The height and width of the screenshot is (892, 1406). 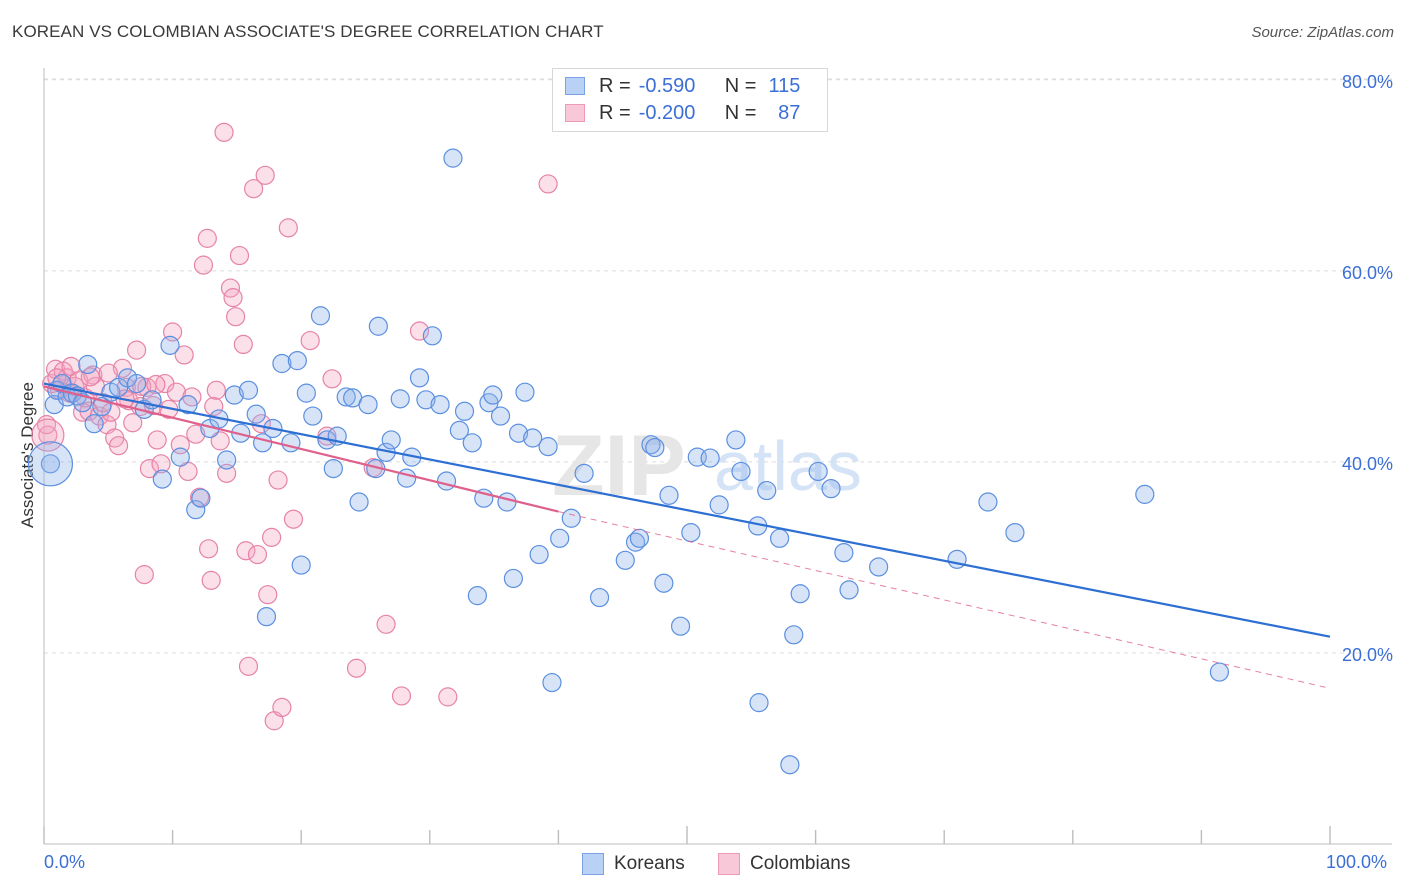 What do you see at coordinates (301, 449) in the screenshot?
I see `colombian-trend-line` at bounding box center [301, 449].